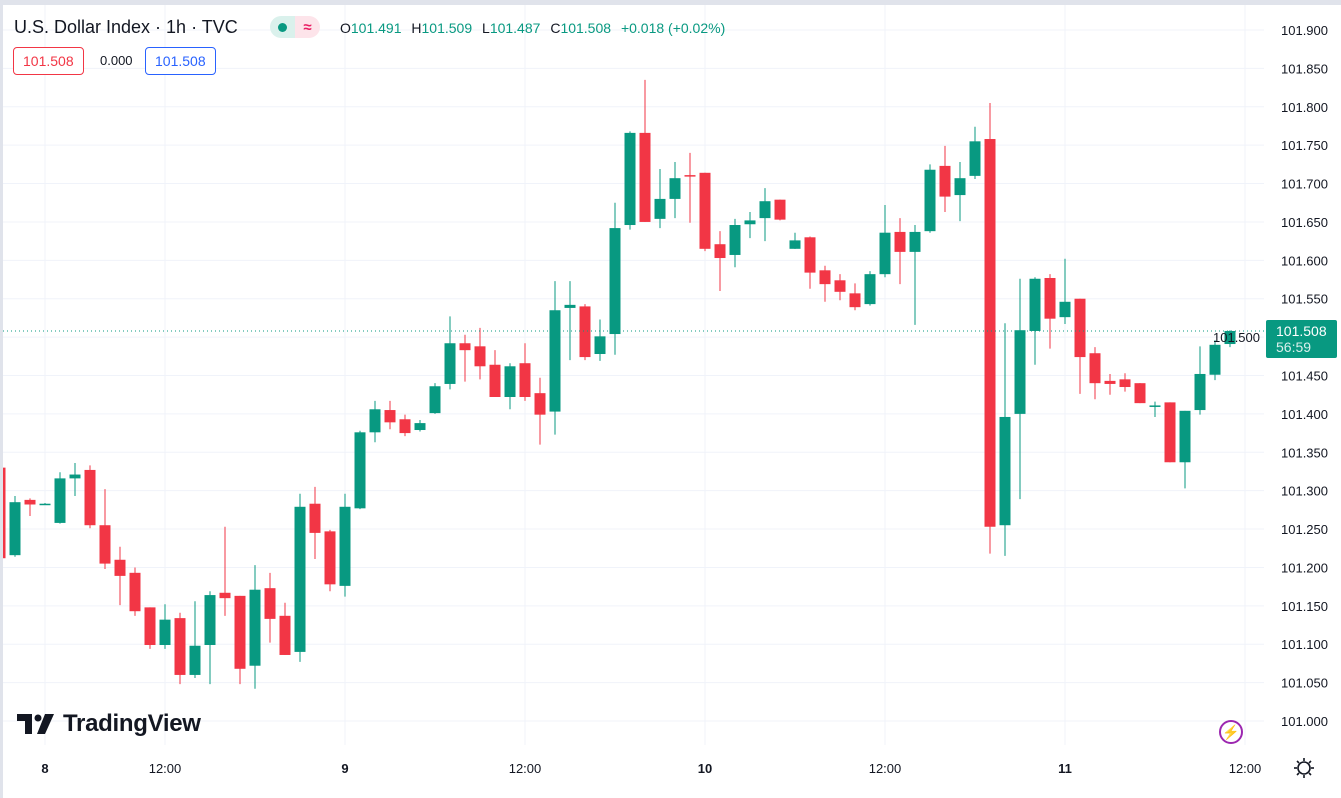  Describe the element at coordinates (1304, 606) in the screenshot. I see `price-tick-label: 101.150` at that location.